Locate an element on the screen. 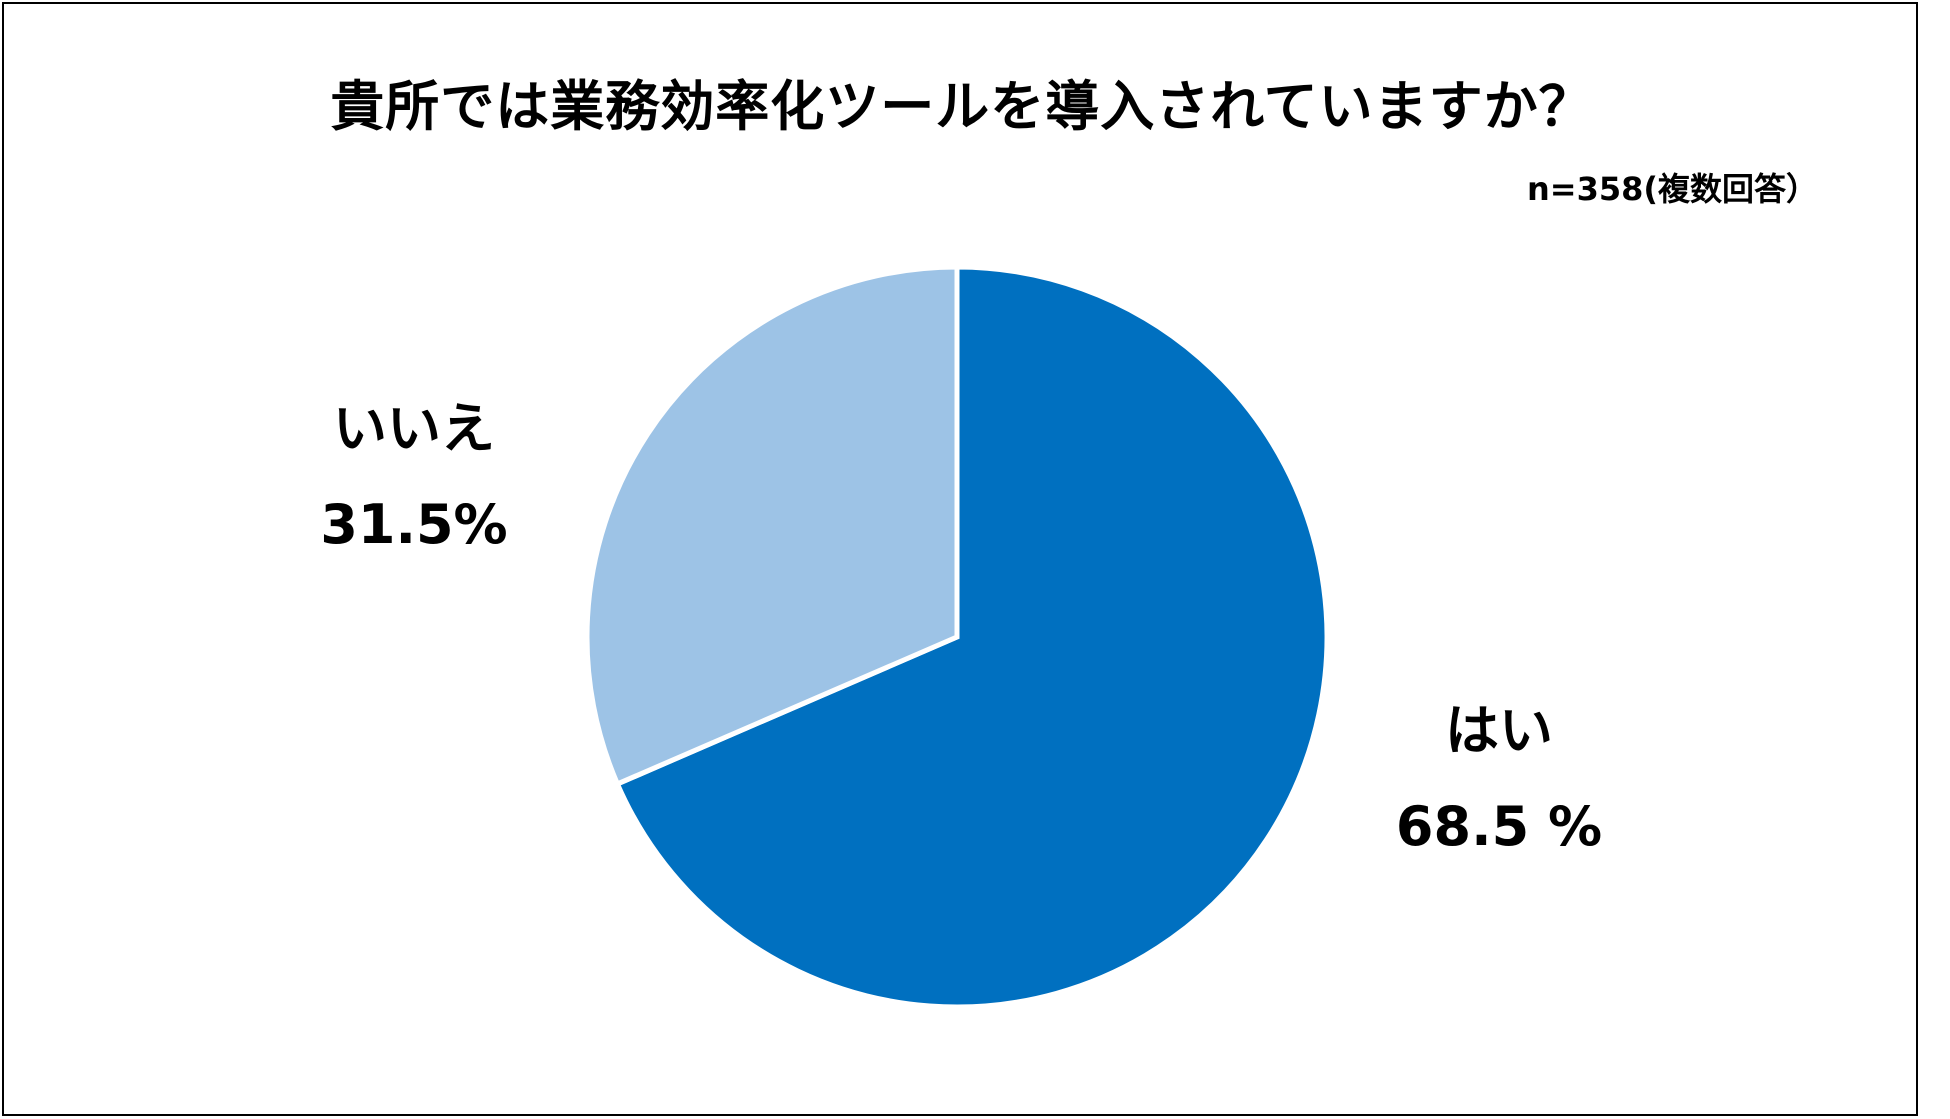 The width and height of the screenshot is (1950, 1119). chart-title: 貴所では業務効率化ツールを導入されていますか？ is located at coordinates (962, 106).